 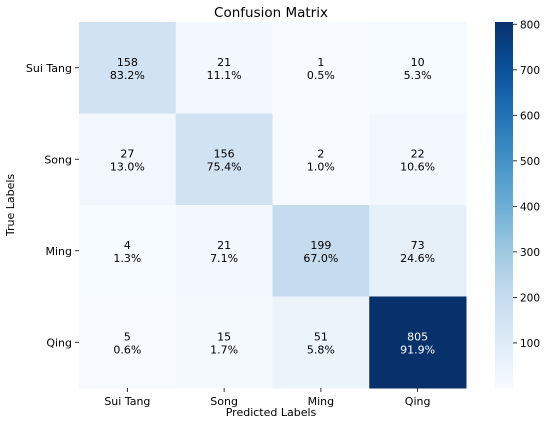 I want to click on cell-count-label: 10, so click(x=418, y=62).